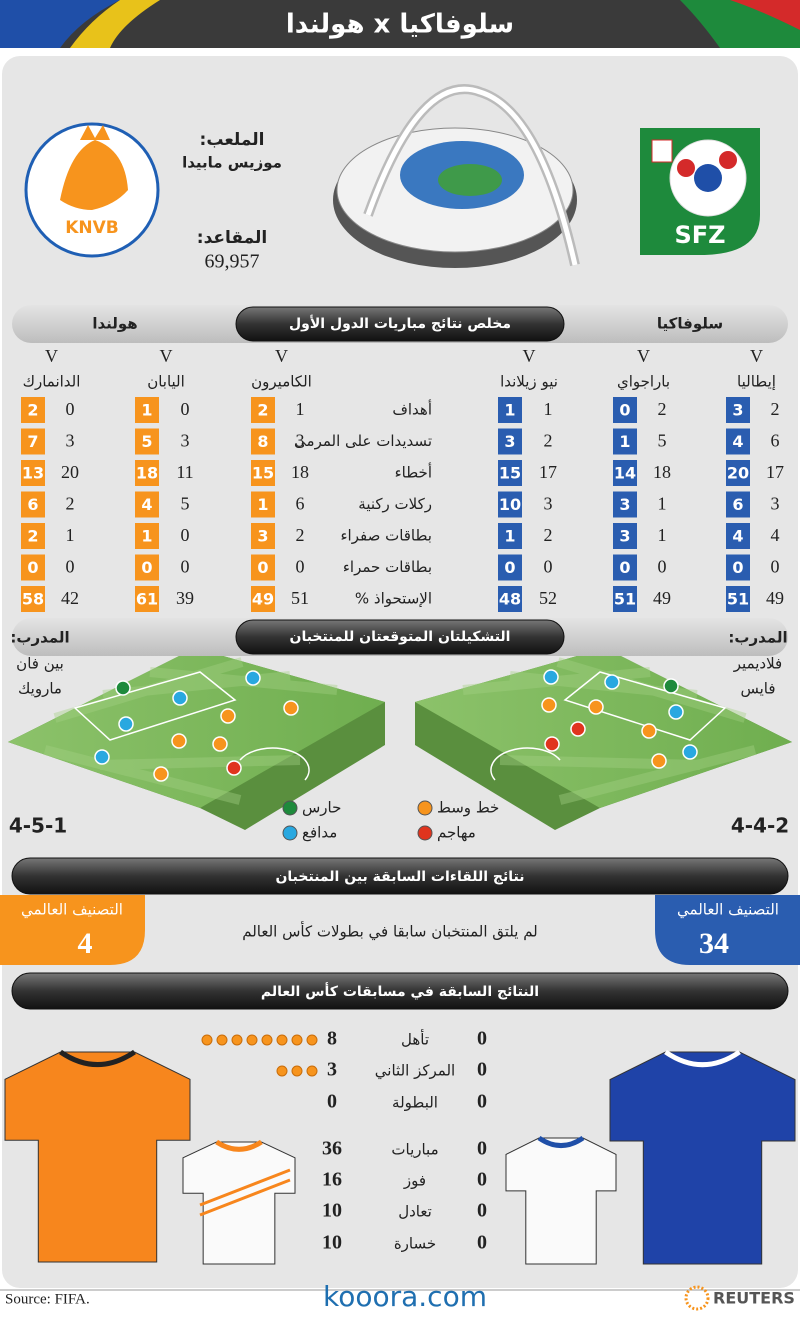  Describe the element at coordinates (415, 1212) in the screenshot. I see `history-label: تعادل` at that location.